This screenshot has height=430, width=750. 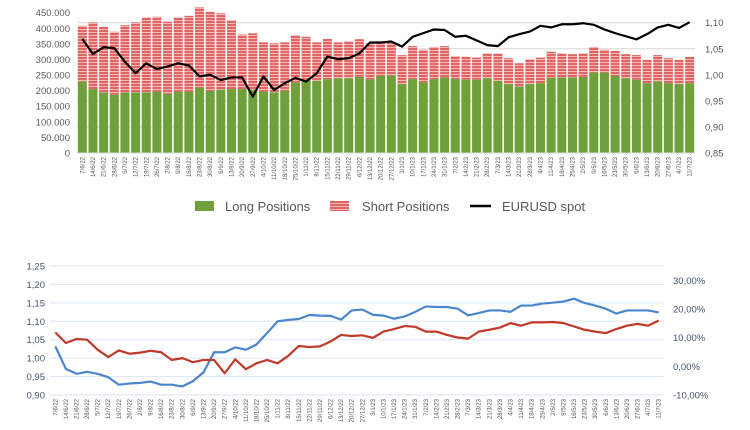 I want to click on left-axis-tick: 1,20, so click(x=36, y=285).